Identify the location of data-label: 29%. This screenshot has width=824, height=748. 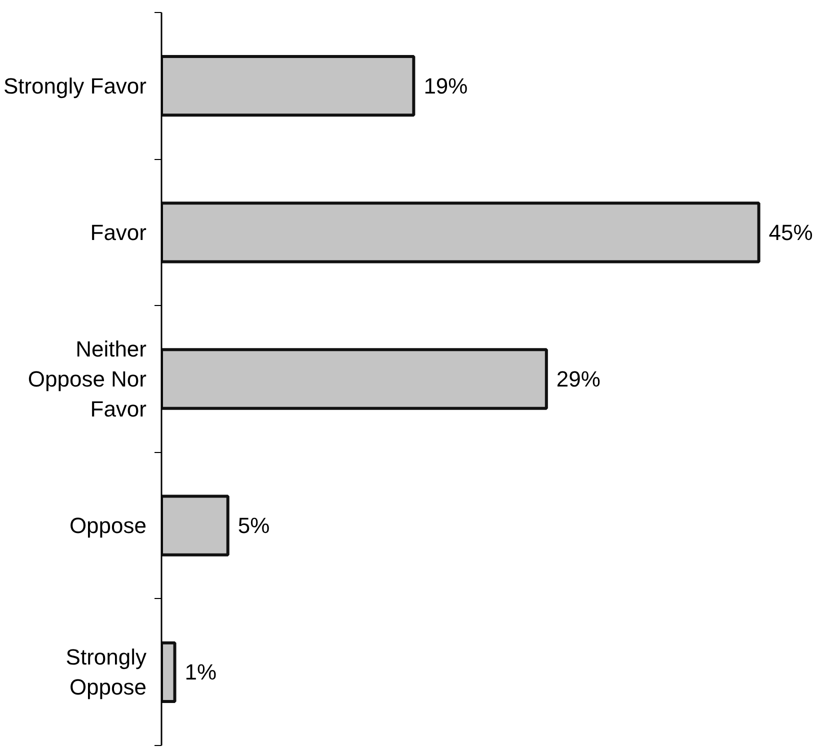
(578, 379).